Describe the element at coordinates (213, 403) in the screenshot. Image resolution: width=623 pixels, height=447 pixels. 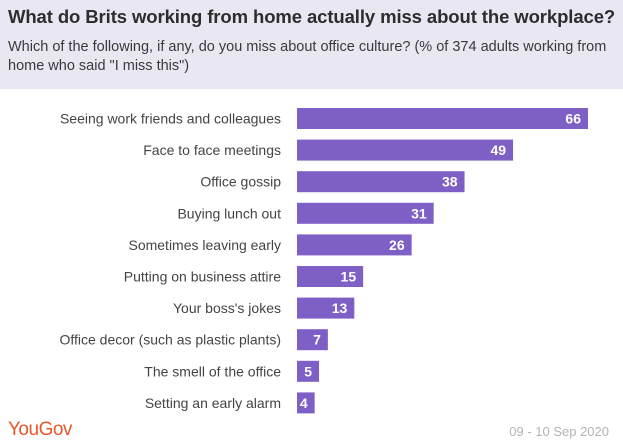
I see `category-label: Setting an early alarm` at that location.